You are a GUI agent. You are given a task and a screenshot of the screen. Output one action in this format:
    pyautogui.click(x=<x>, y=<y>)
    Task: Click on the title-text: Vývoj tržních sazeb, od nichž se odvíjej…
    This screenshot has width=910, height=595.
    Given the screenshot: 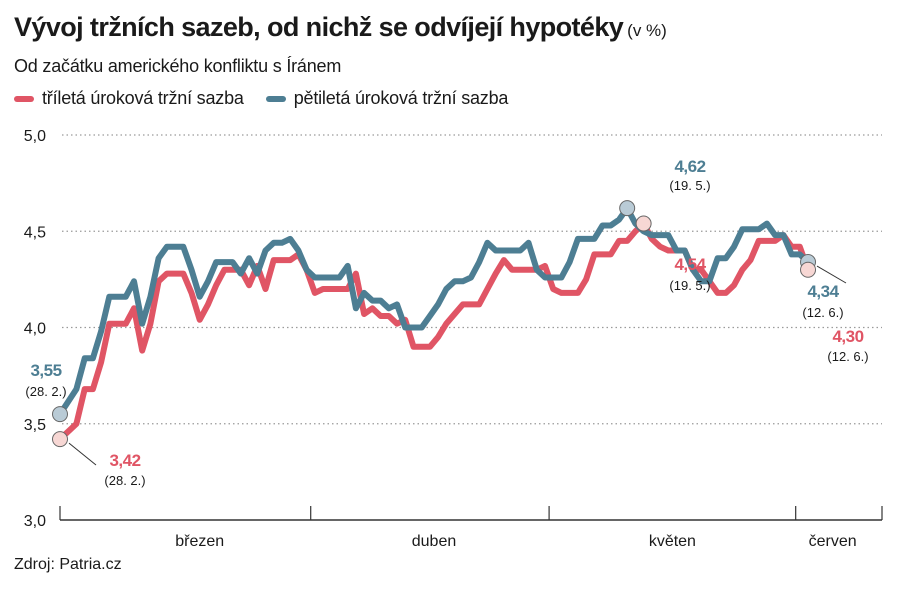 What is the action you would take?
    pyautogui.click(x=319, y=27)
    